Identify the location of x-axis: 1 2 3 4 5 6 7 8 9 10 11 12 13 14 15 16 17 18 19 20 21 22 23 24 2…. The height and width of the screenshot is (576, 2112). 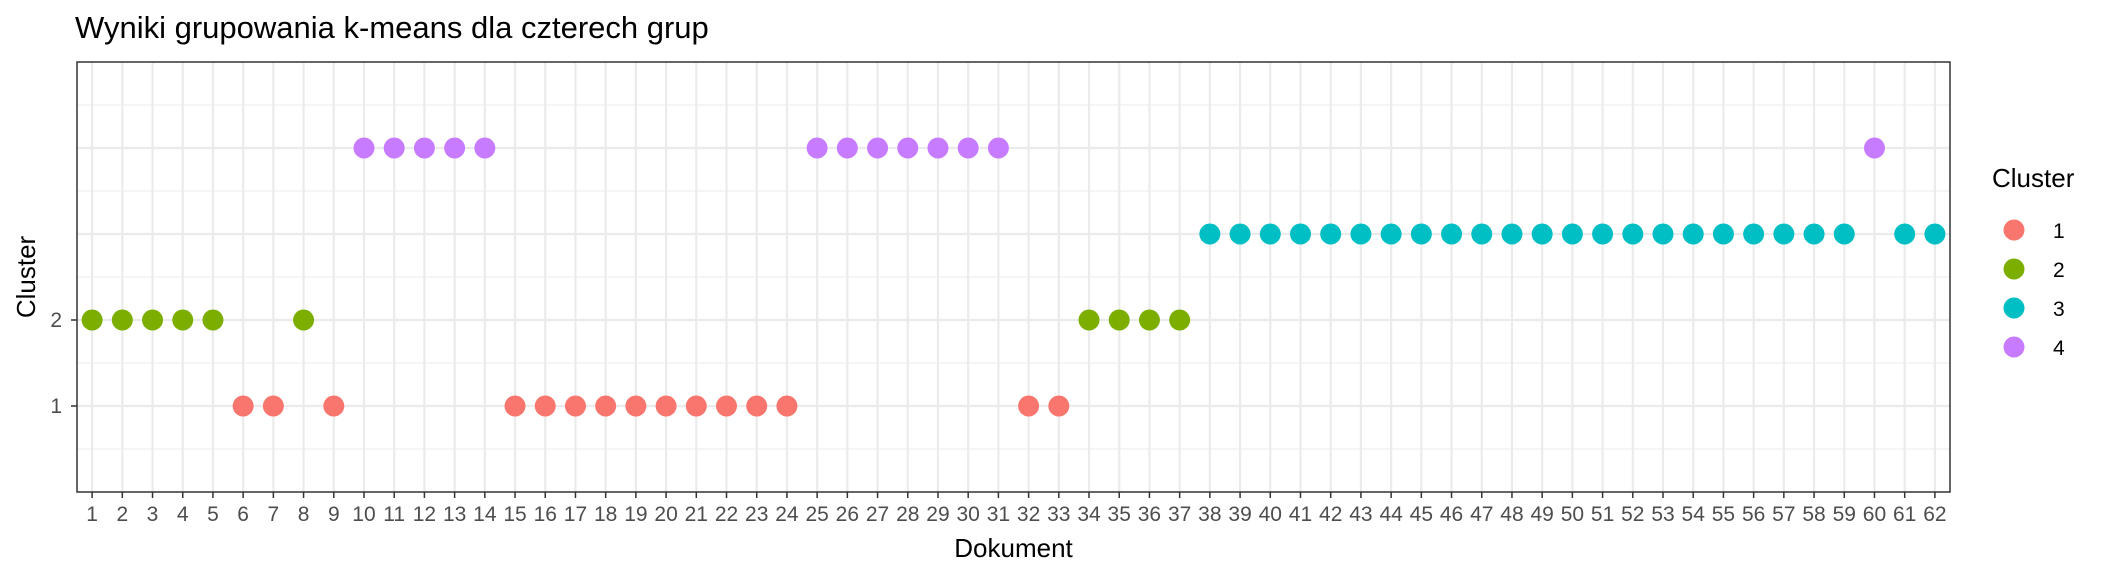
(1016, 509).